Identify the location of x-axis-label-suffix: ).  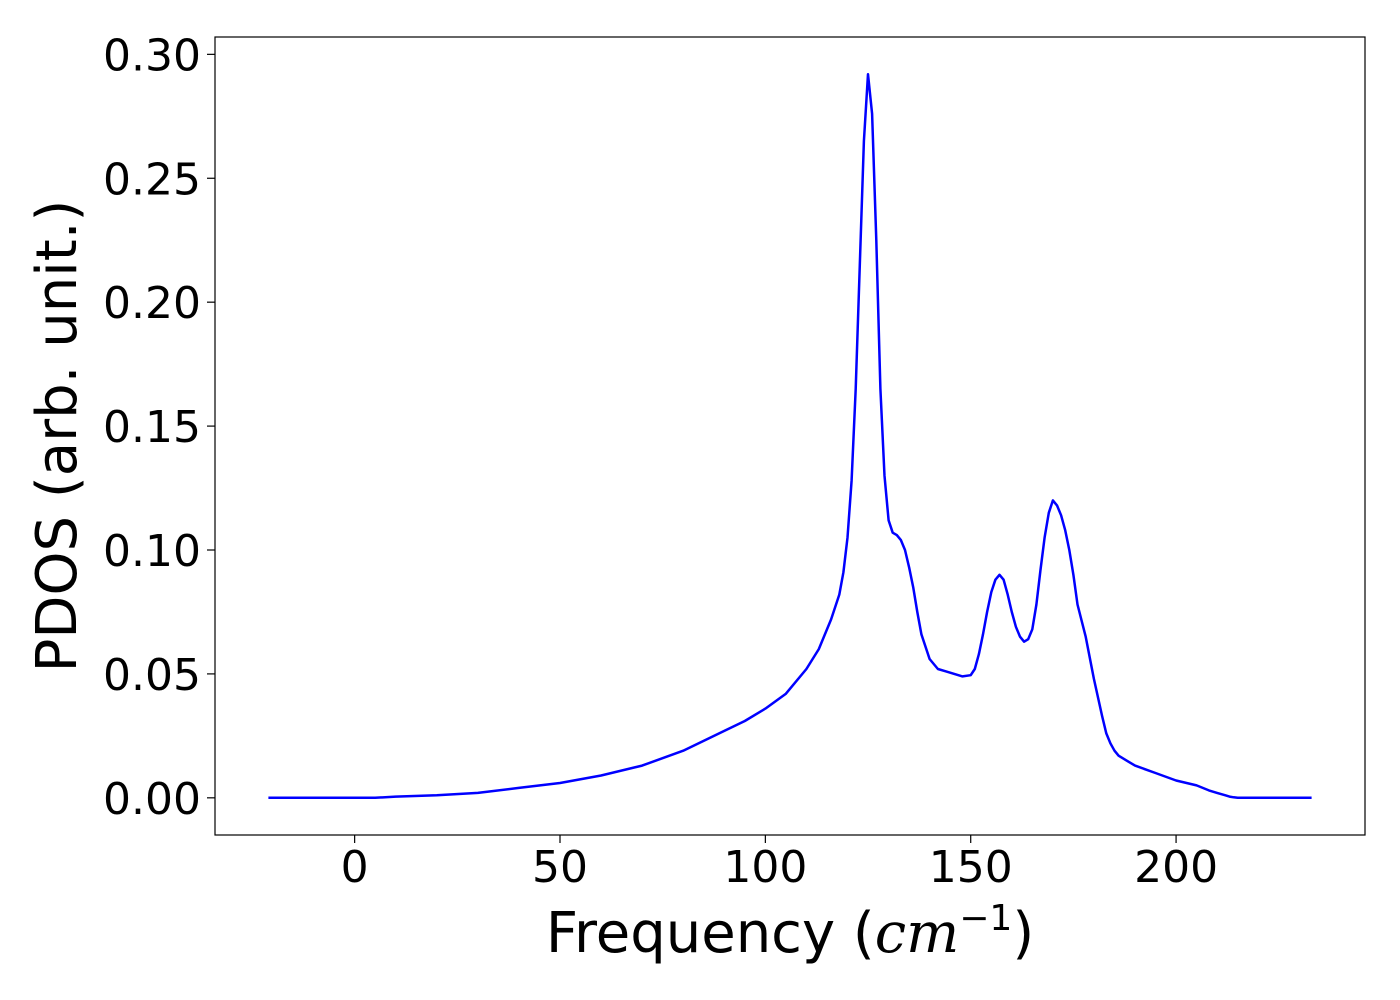
(1023, 933).